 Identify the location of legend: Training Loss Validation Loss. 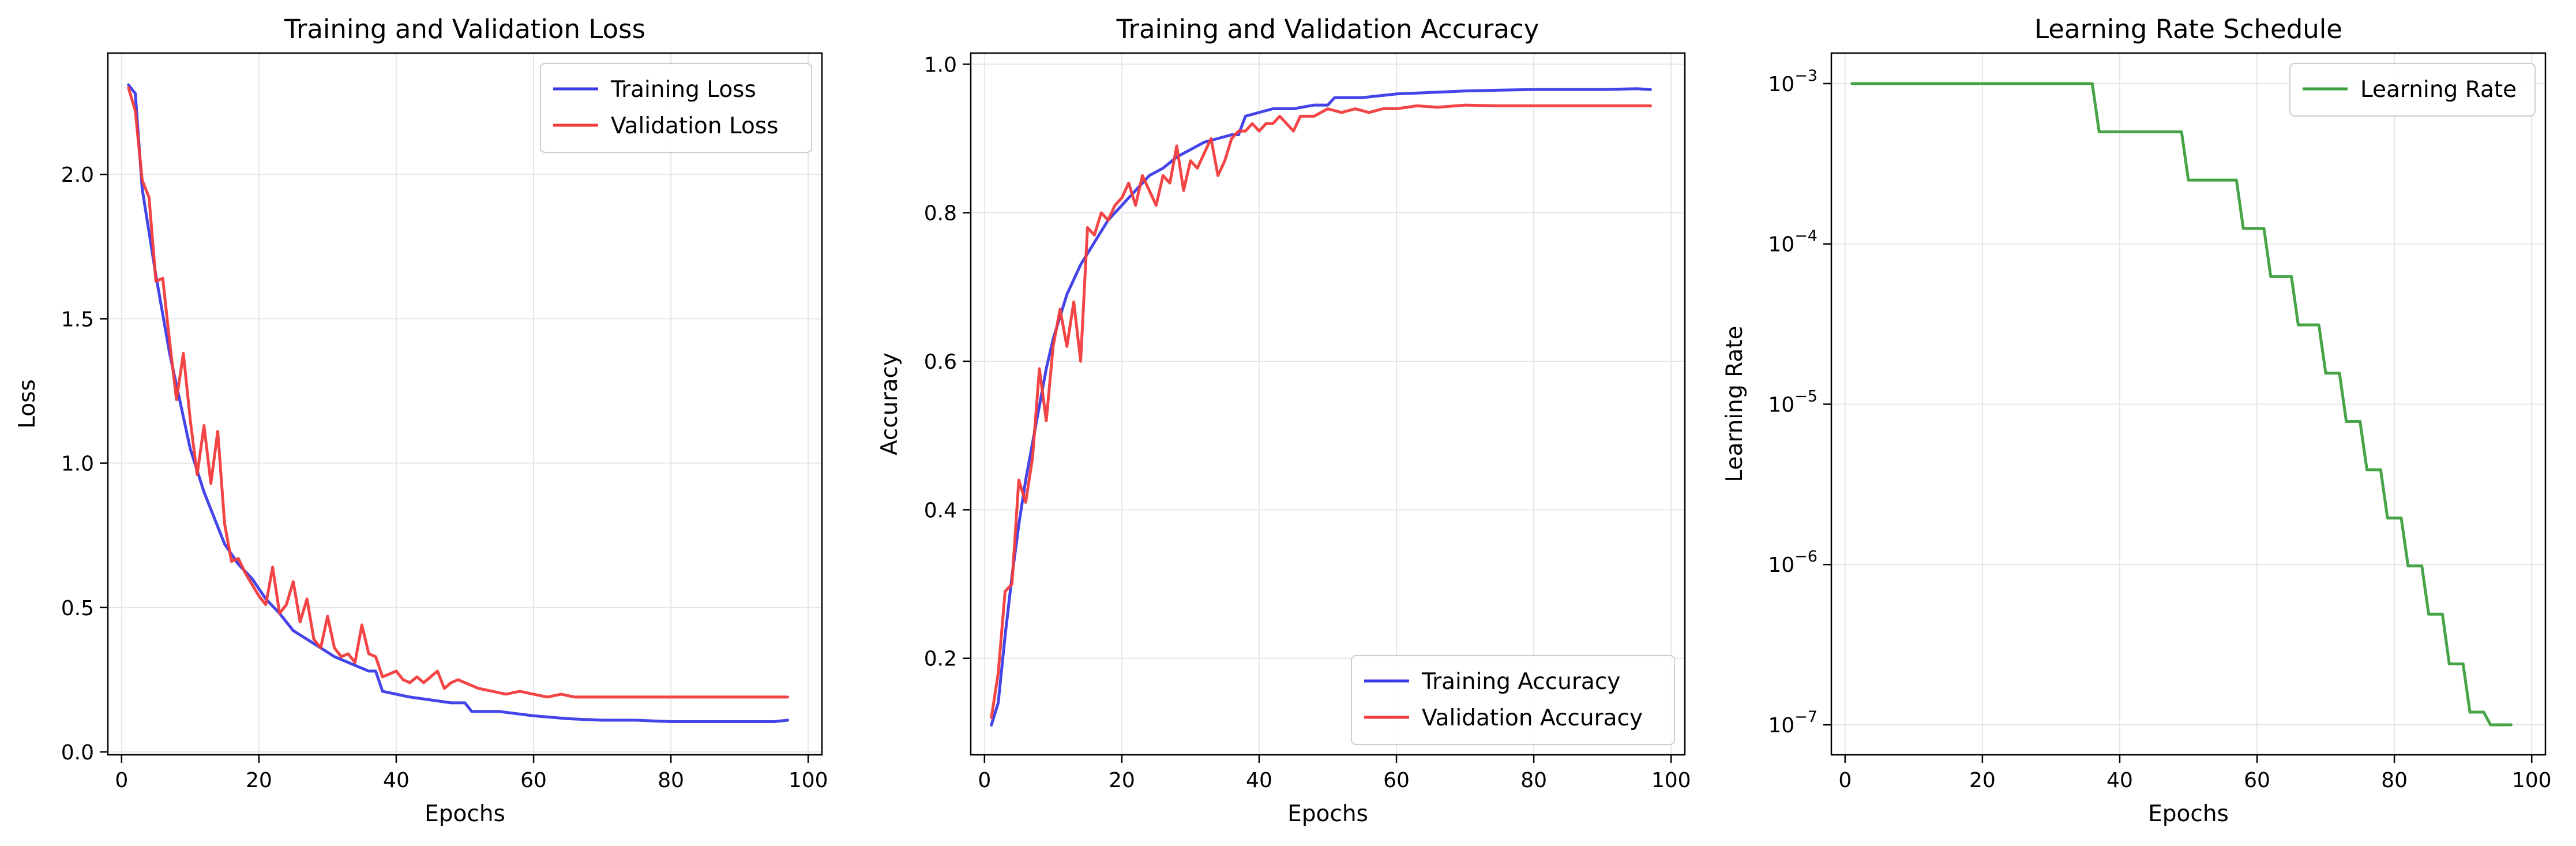
(676, 108).